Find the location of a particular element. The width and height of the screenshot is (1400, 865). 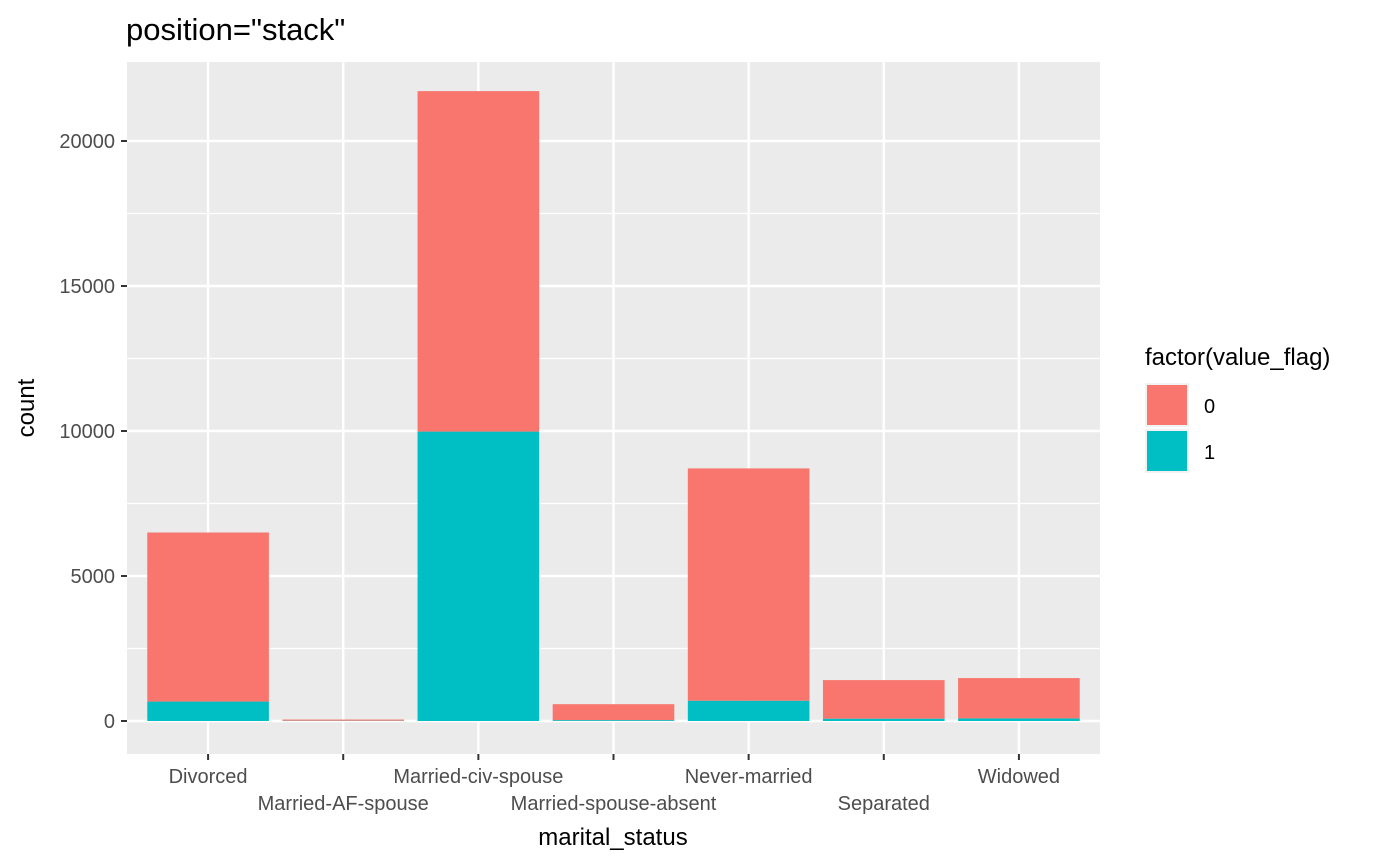

legend: factor(value_flag) 0 1 is located at coordinates (1237, 408).